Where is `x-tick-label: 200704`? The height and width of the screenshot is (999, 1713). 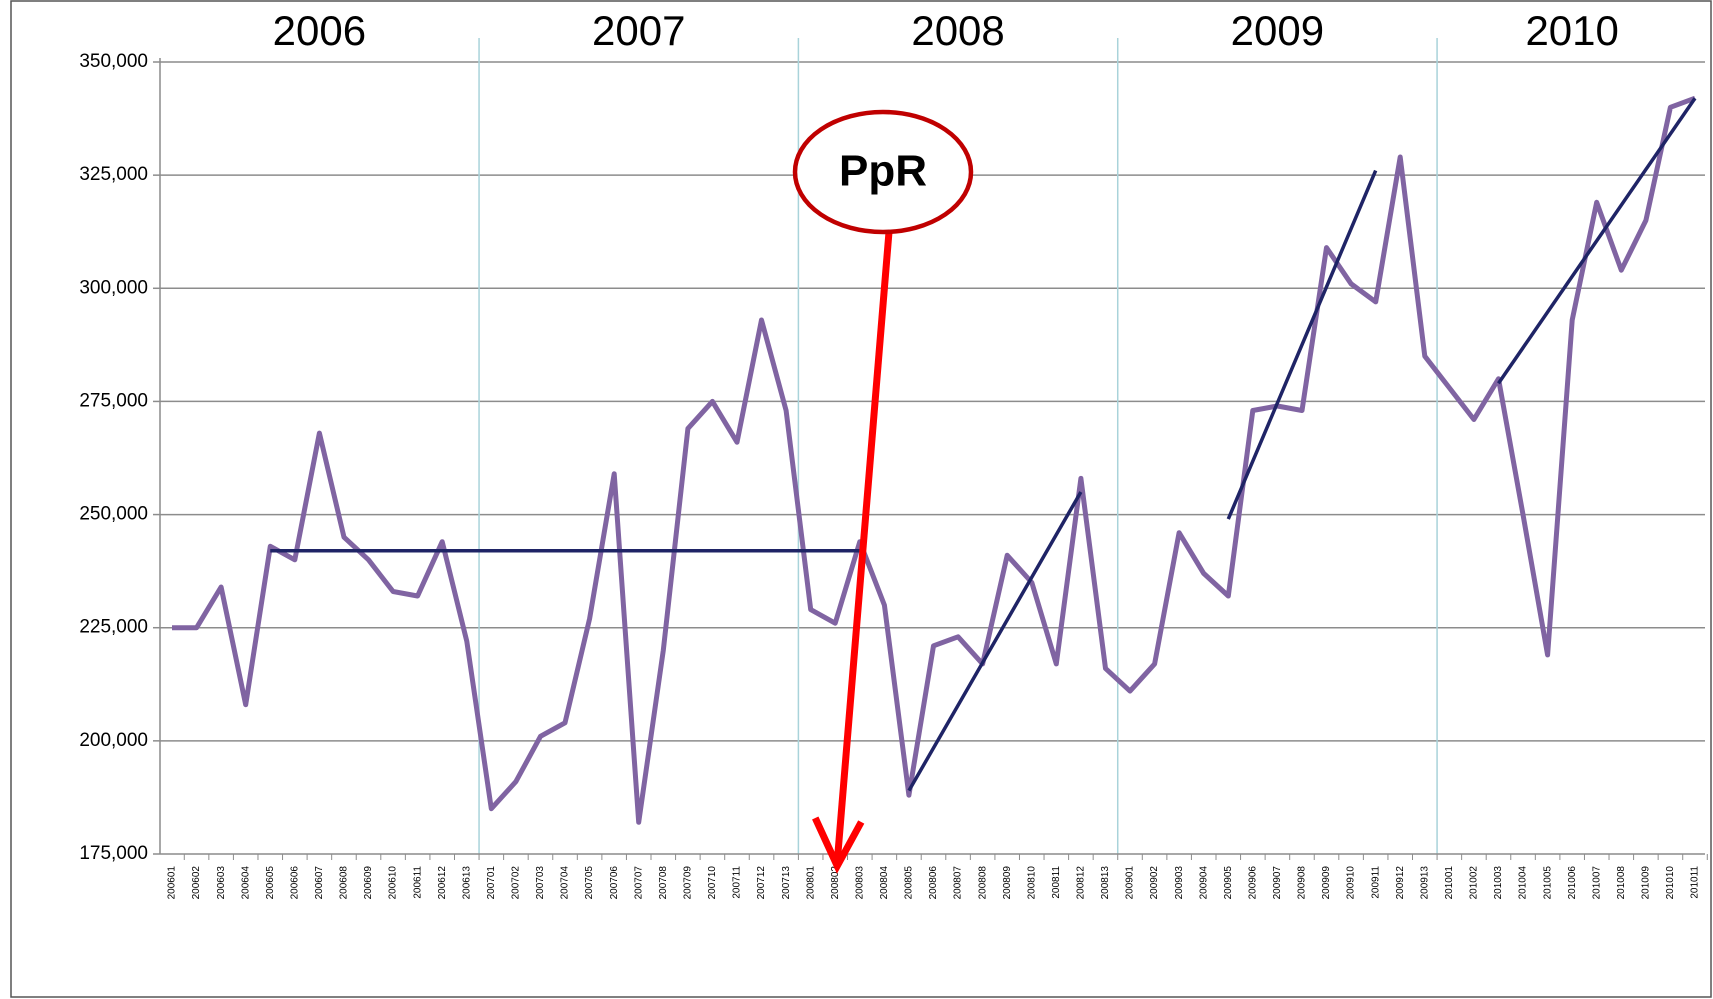
x-tick-label: 200704 is located at coordinates (565, 883).